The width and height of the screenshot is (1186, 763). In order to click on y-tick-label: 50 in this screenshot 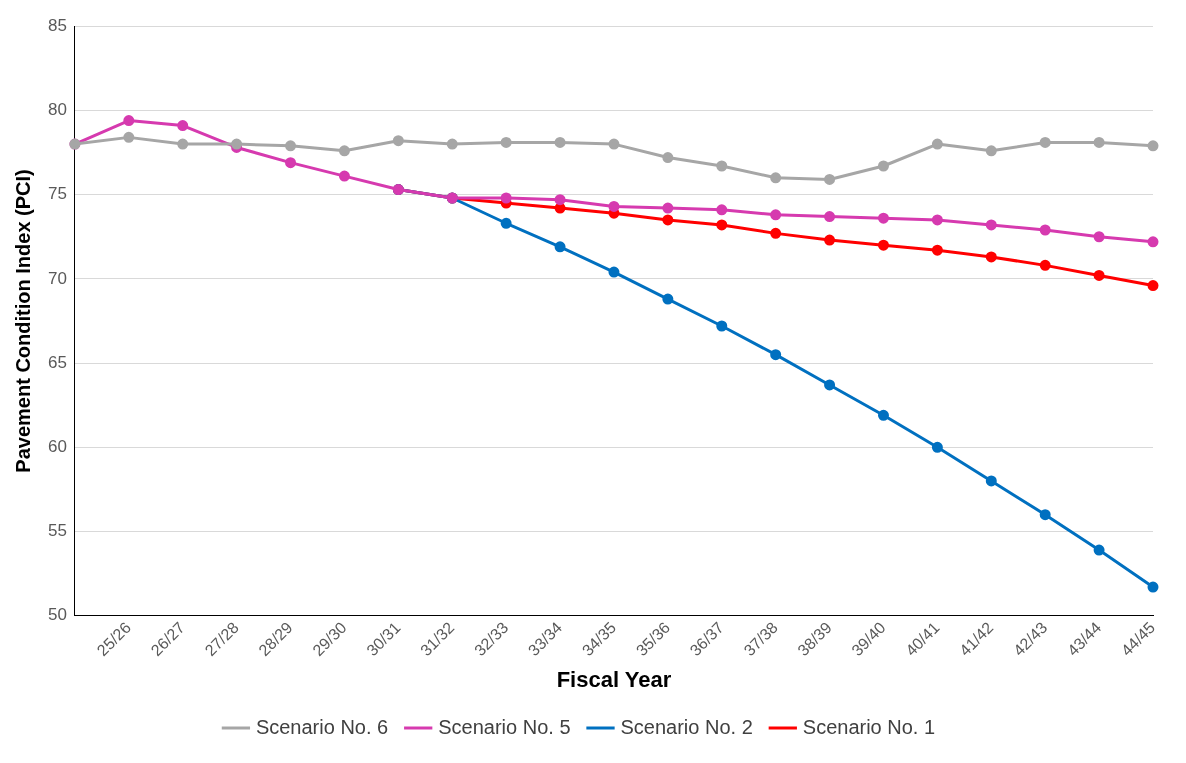, I will do `click(57, 615)`.